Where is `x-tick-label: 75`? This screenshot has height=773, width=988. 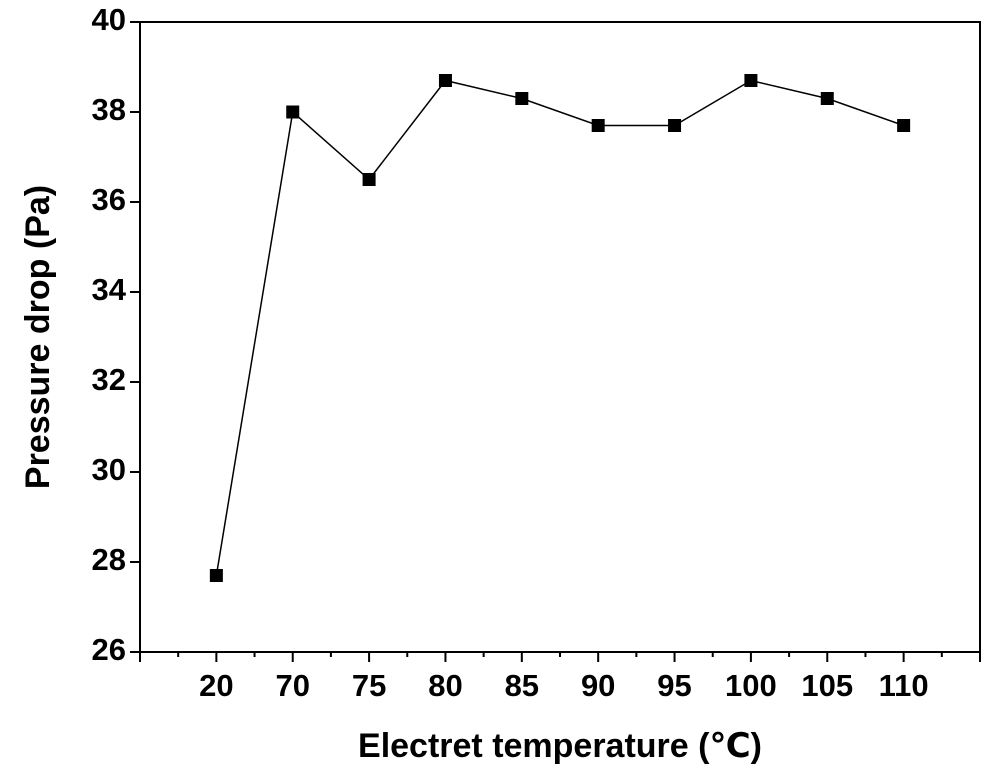
x-tick-label: 75 is located at coordinates (369, 685).